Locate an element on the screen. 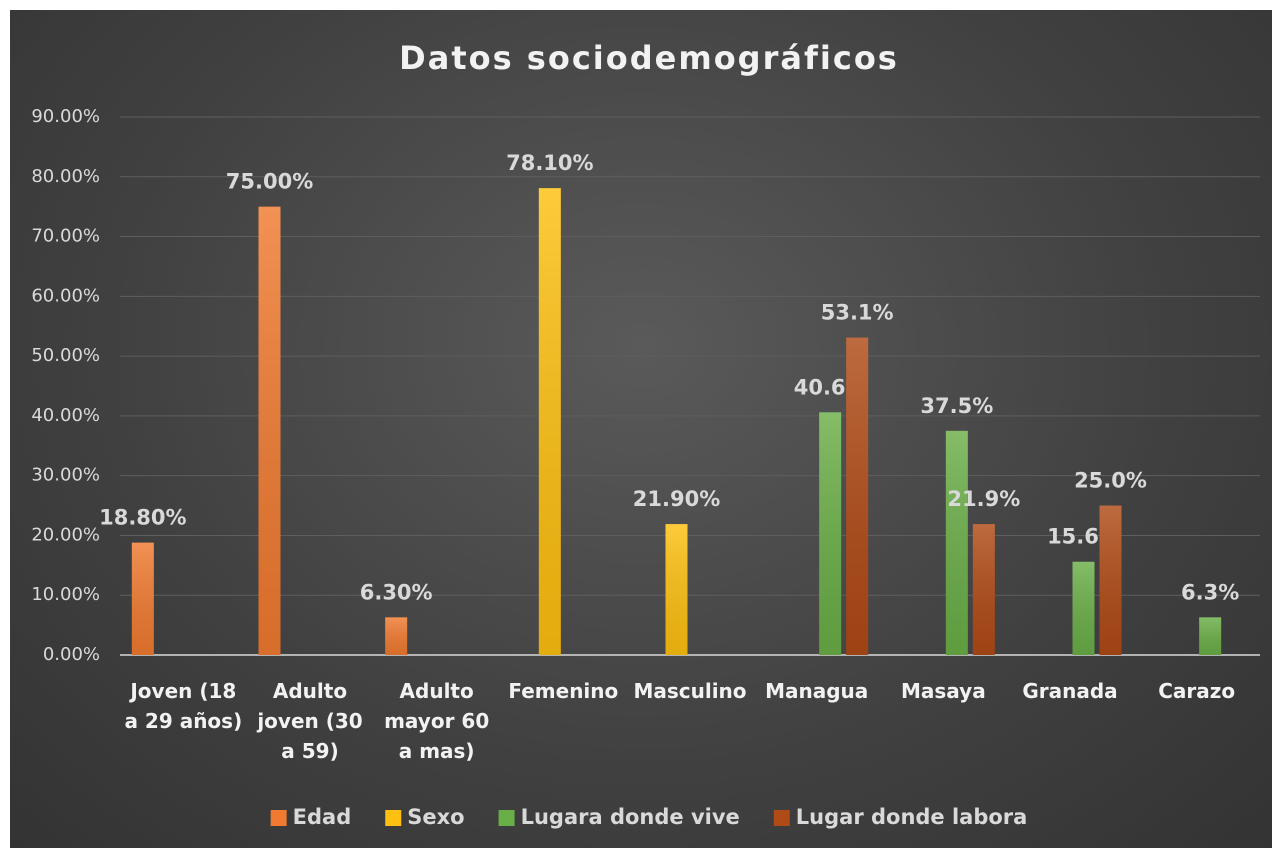 The image size is (1278, 852). data-label: 21.9% is located at coordinates (983, 499).